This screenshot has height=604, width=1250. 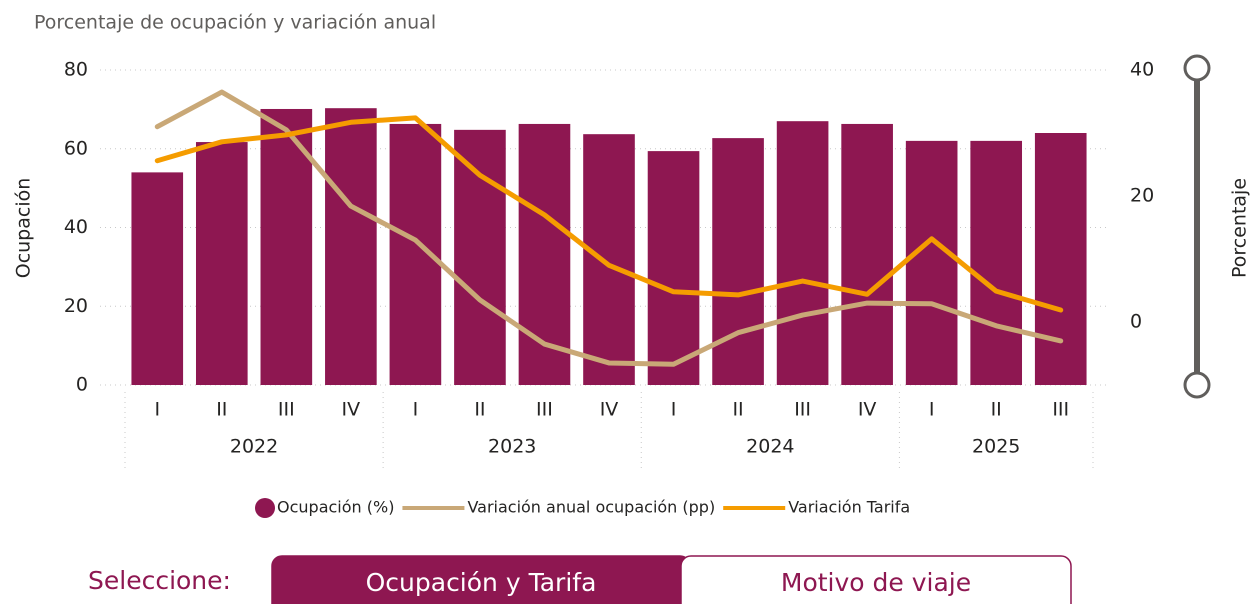 I want to click on selector-button: Ocupación y Tarifa, so click(x=481, y=579).